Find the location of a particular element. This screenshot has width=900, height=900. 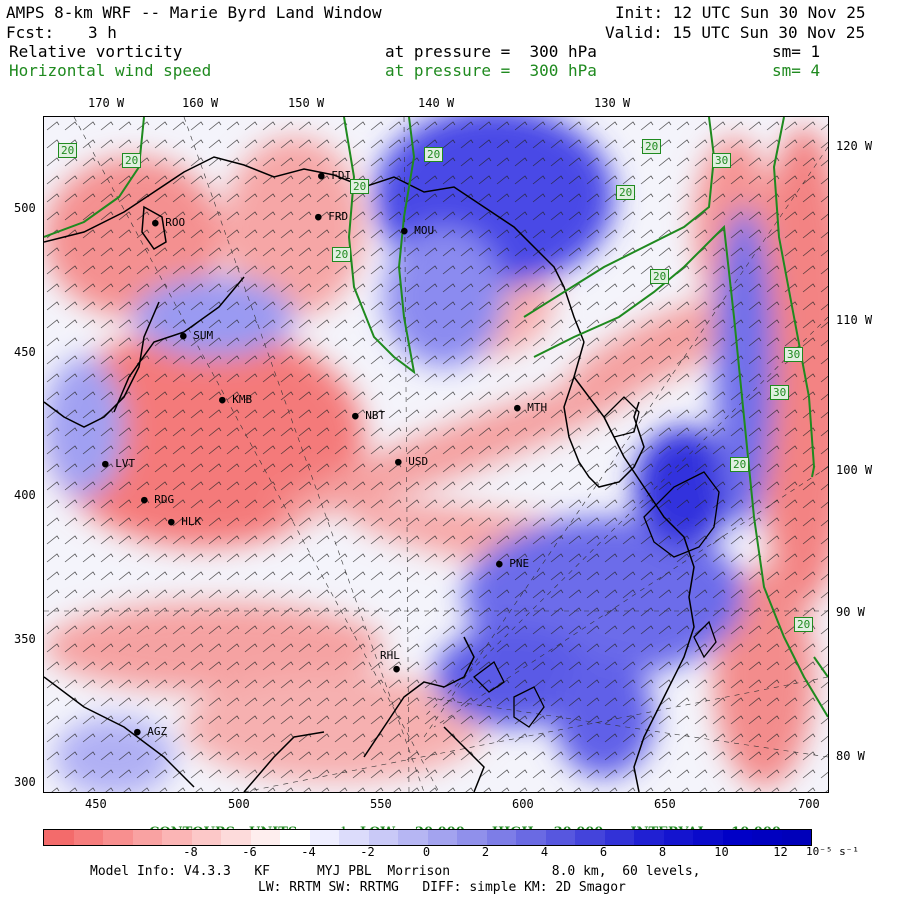

station-kmb: ● KMB is located at coordinates (236, 399).